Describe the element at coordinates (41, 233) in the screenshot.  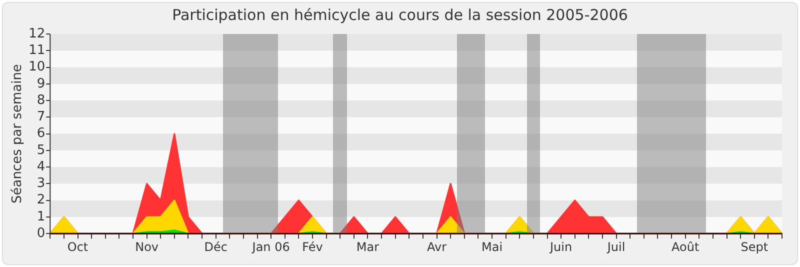
I see `y-tick-label: 0` at that location.